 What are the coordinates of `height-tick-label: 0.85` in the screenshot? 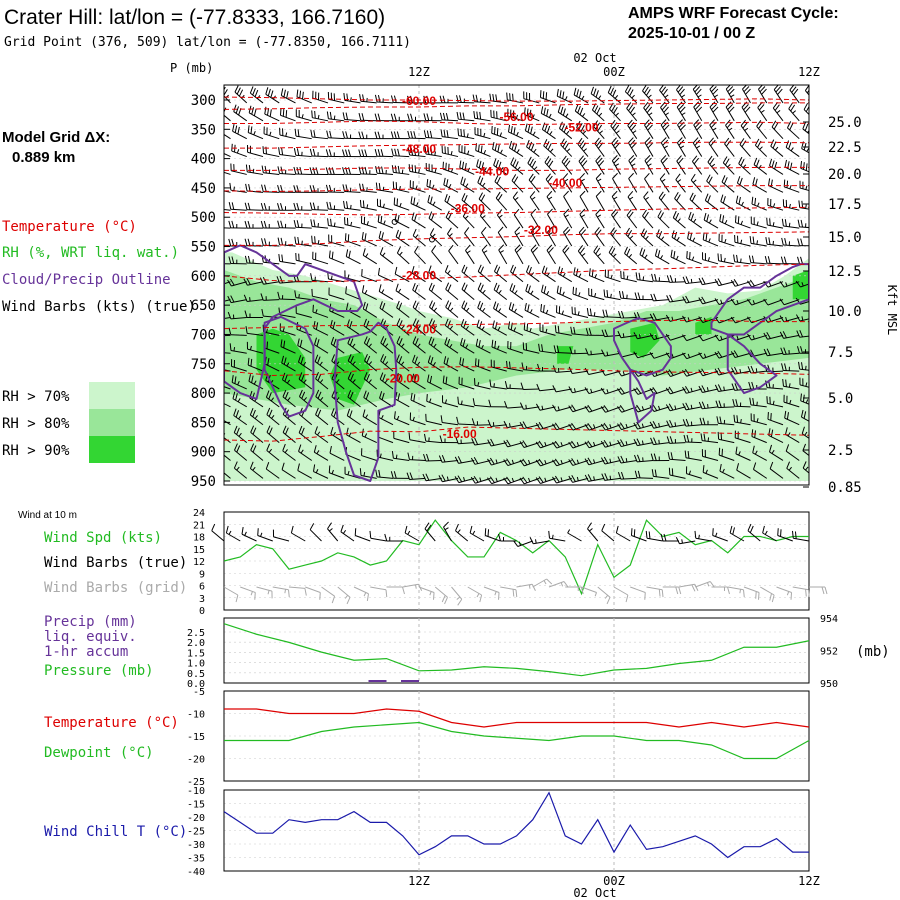 It's located at (845, 488).